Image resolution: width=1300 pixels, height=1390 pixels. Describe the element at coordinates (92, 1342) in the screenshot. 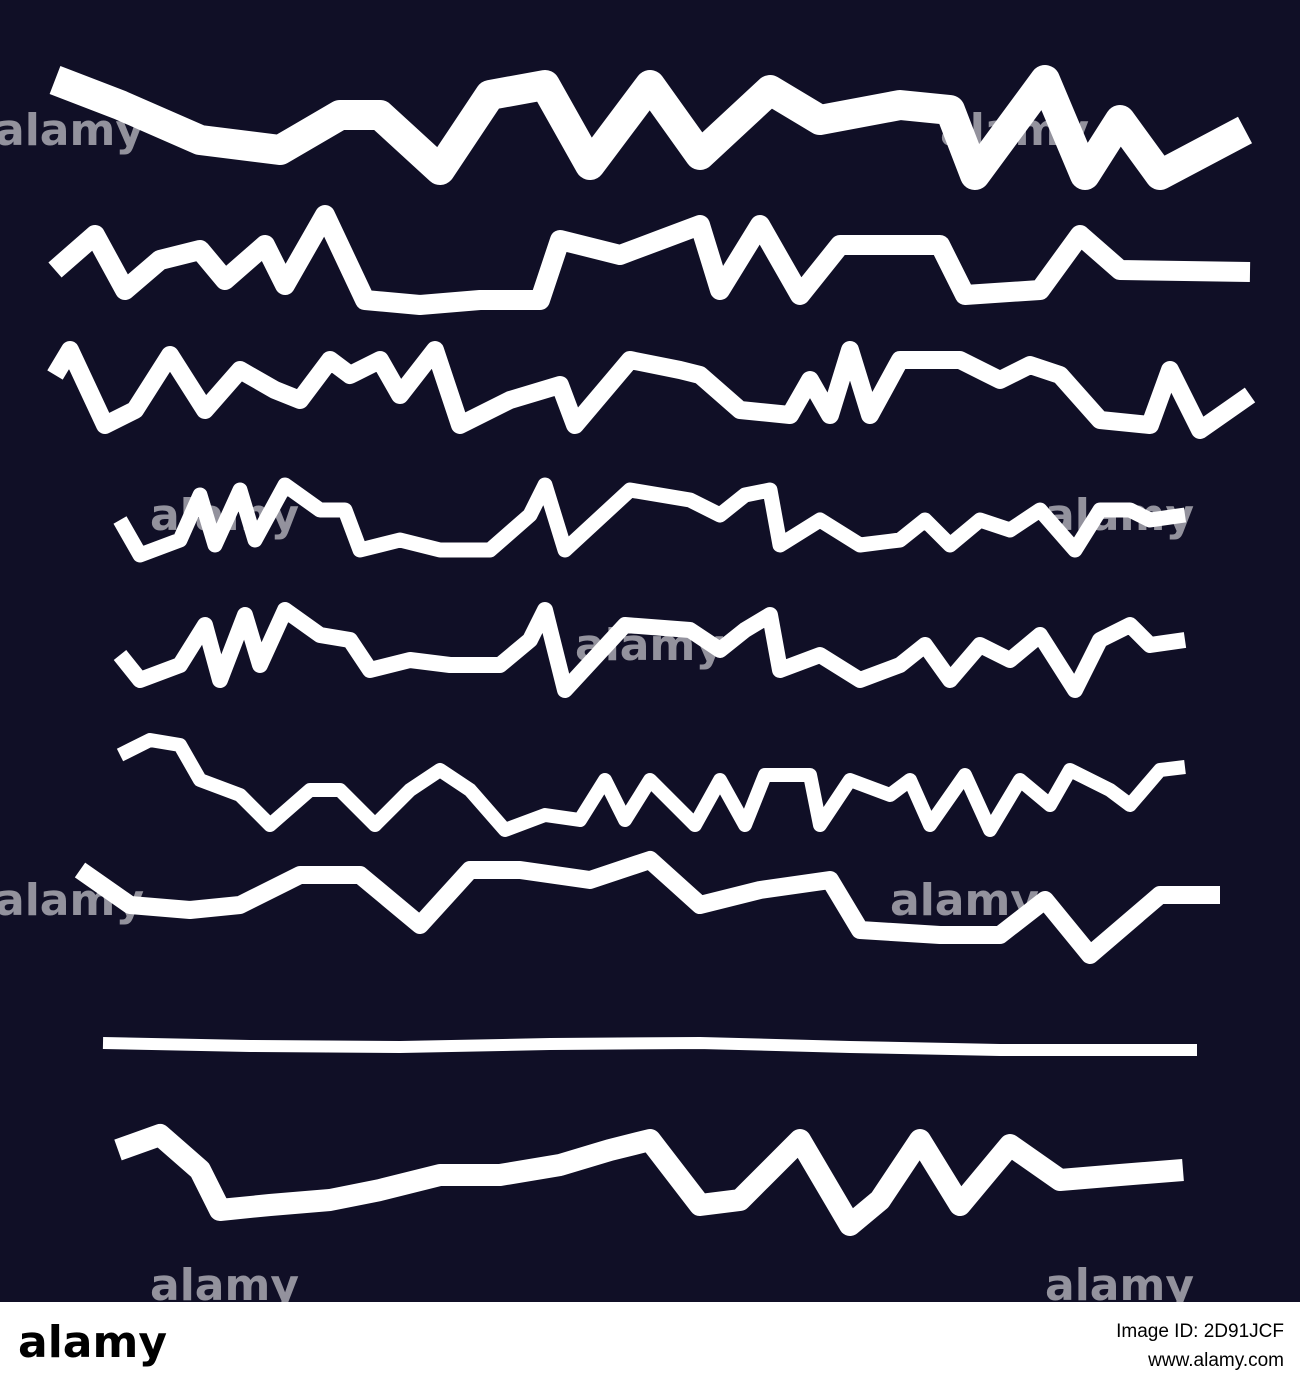

I see `footer-logo: alamy` at that location.